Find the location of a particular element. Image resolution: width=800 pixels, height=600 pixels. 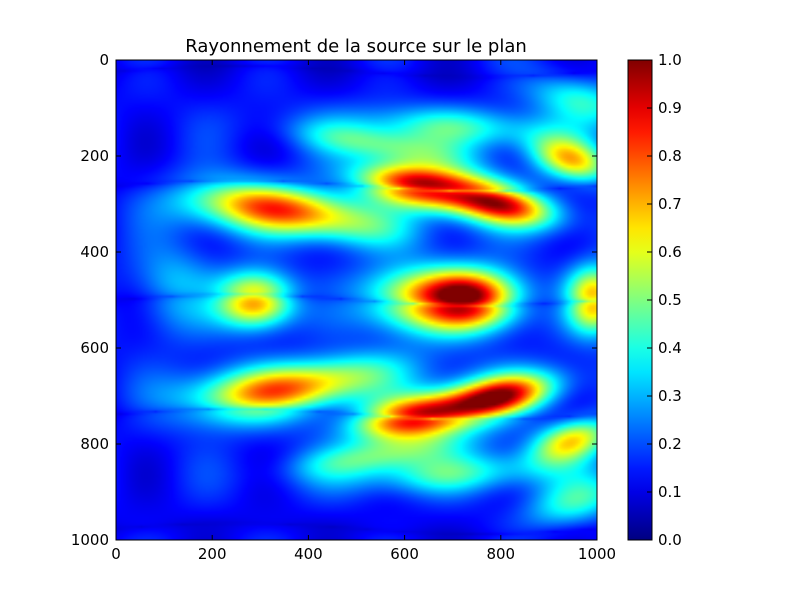

colorbar-tick-label: 0.3 is located at coordinates (670, 396).